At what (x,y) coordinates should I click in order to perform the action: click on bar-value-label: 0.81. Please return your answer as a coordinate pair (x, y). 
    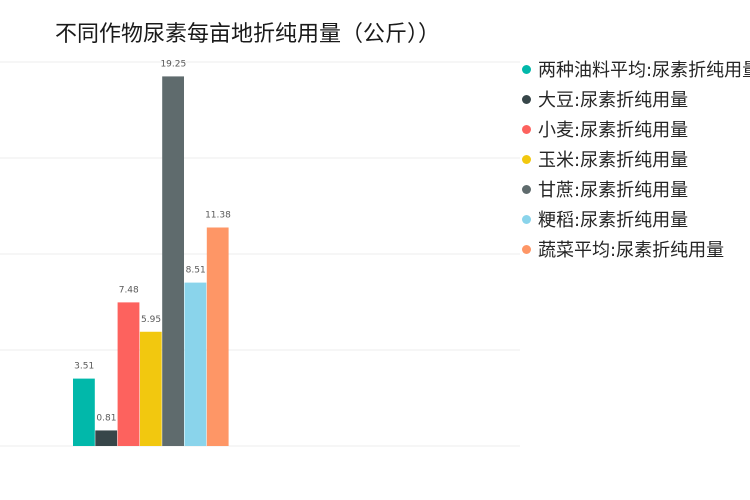
    Looking at the image, I should click on (106, 418).